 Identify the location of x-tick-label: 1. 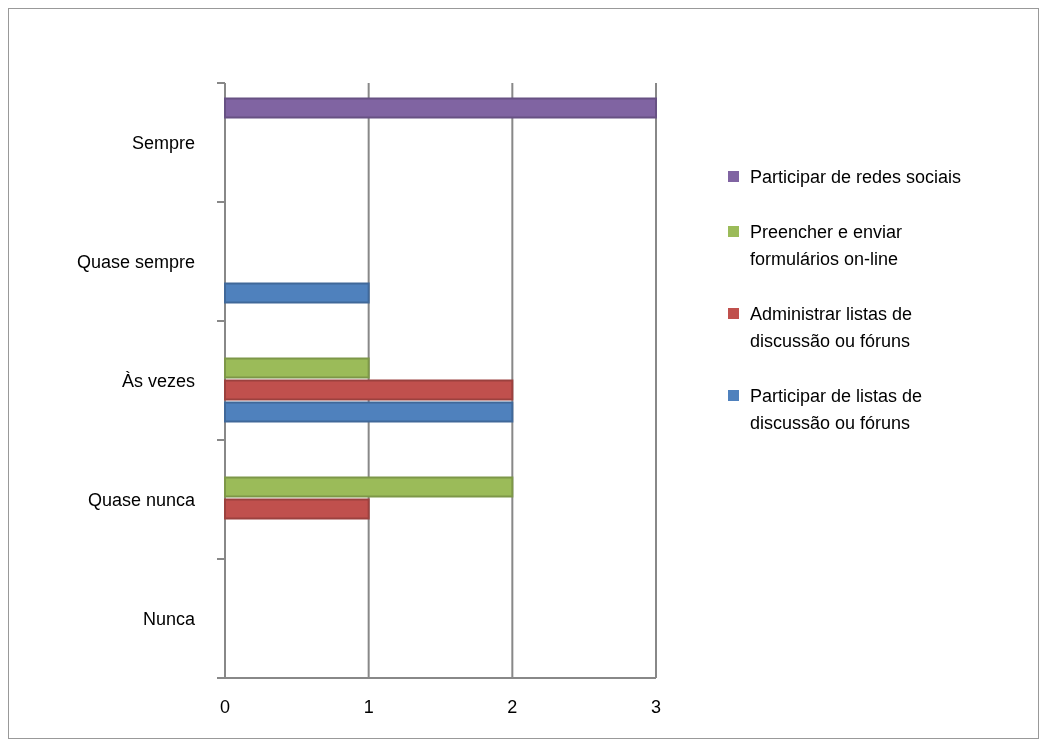
(368, 707).